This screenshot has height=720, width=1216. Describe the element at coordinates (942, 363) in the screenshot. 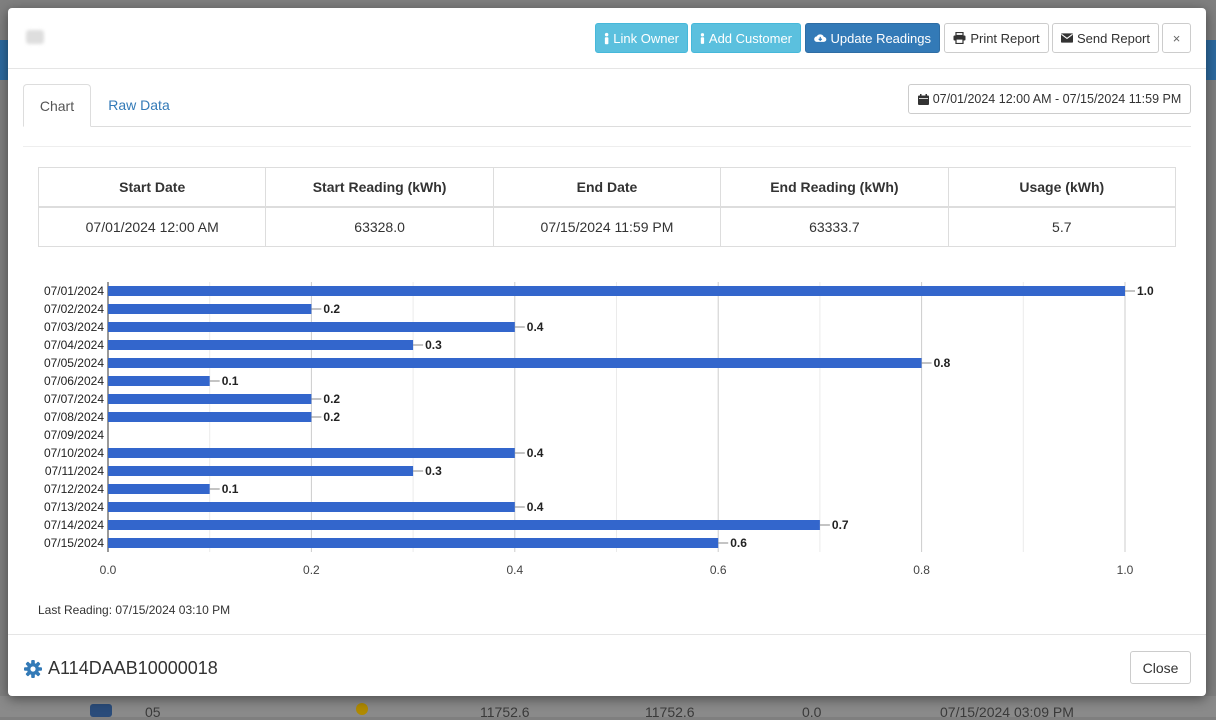

I see `chart-data-label: 0.8` at that location.